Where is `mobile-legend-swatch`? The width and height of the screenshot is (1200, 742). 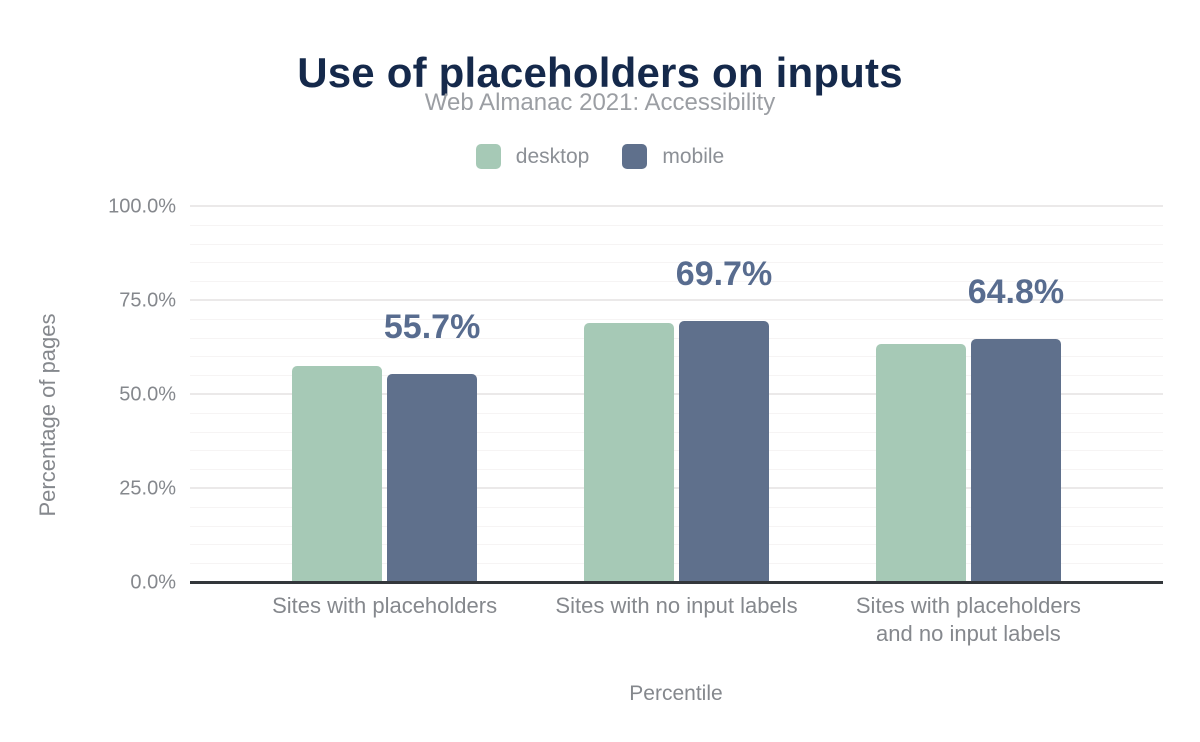
mobile-legend-swatch is located at coordinates (635, 156).